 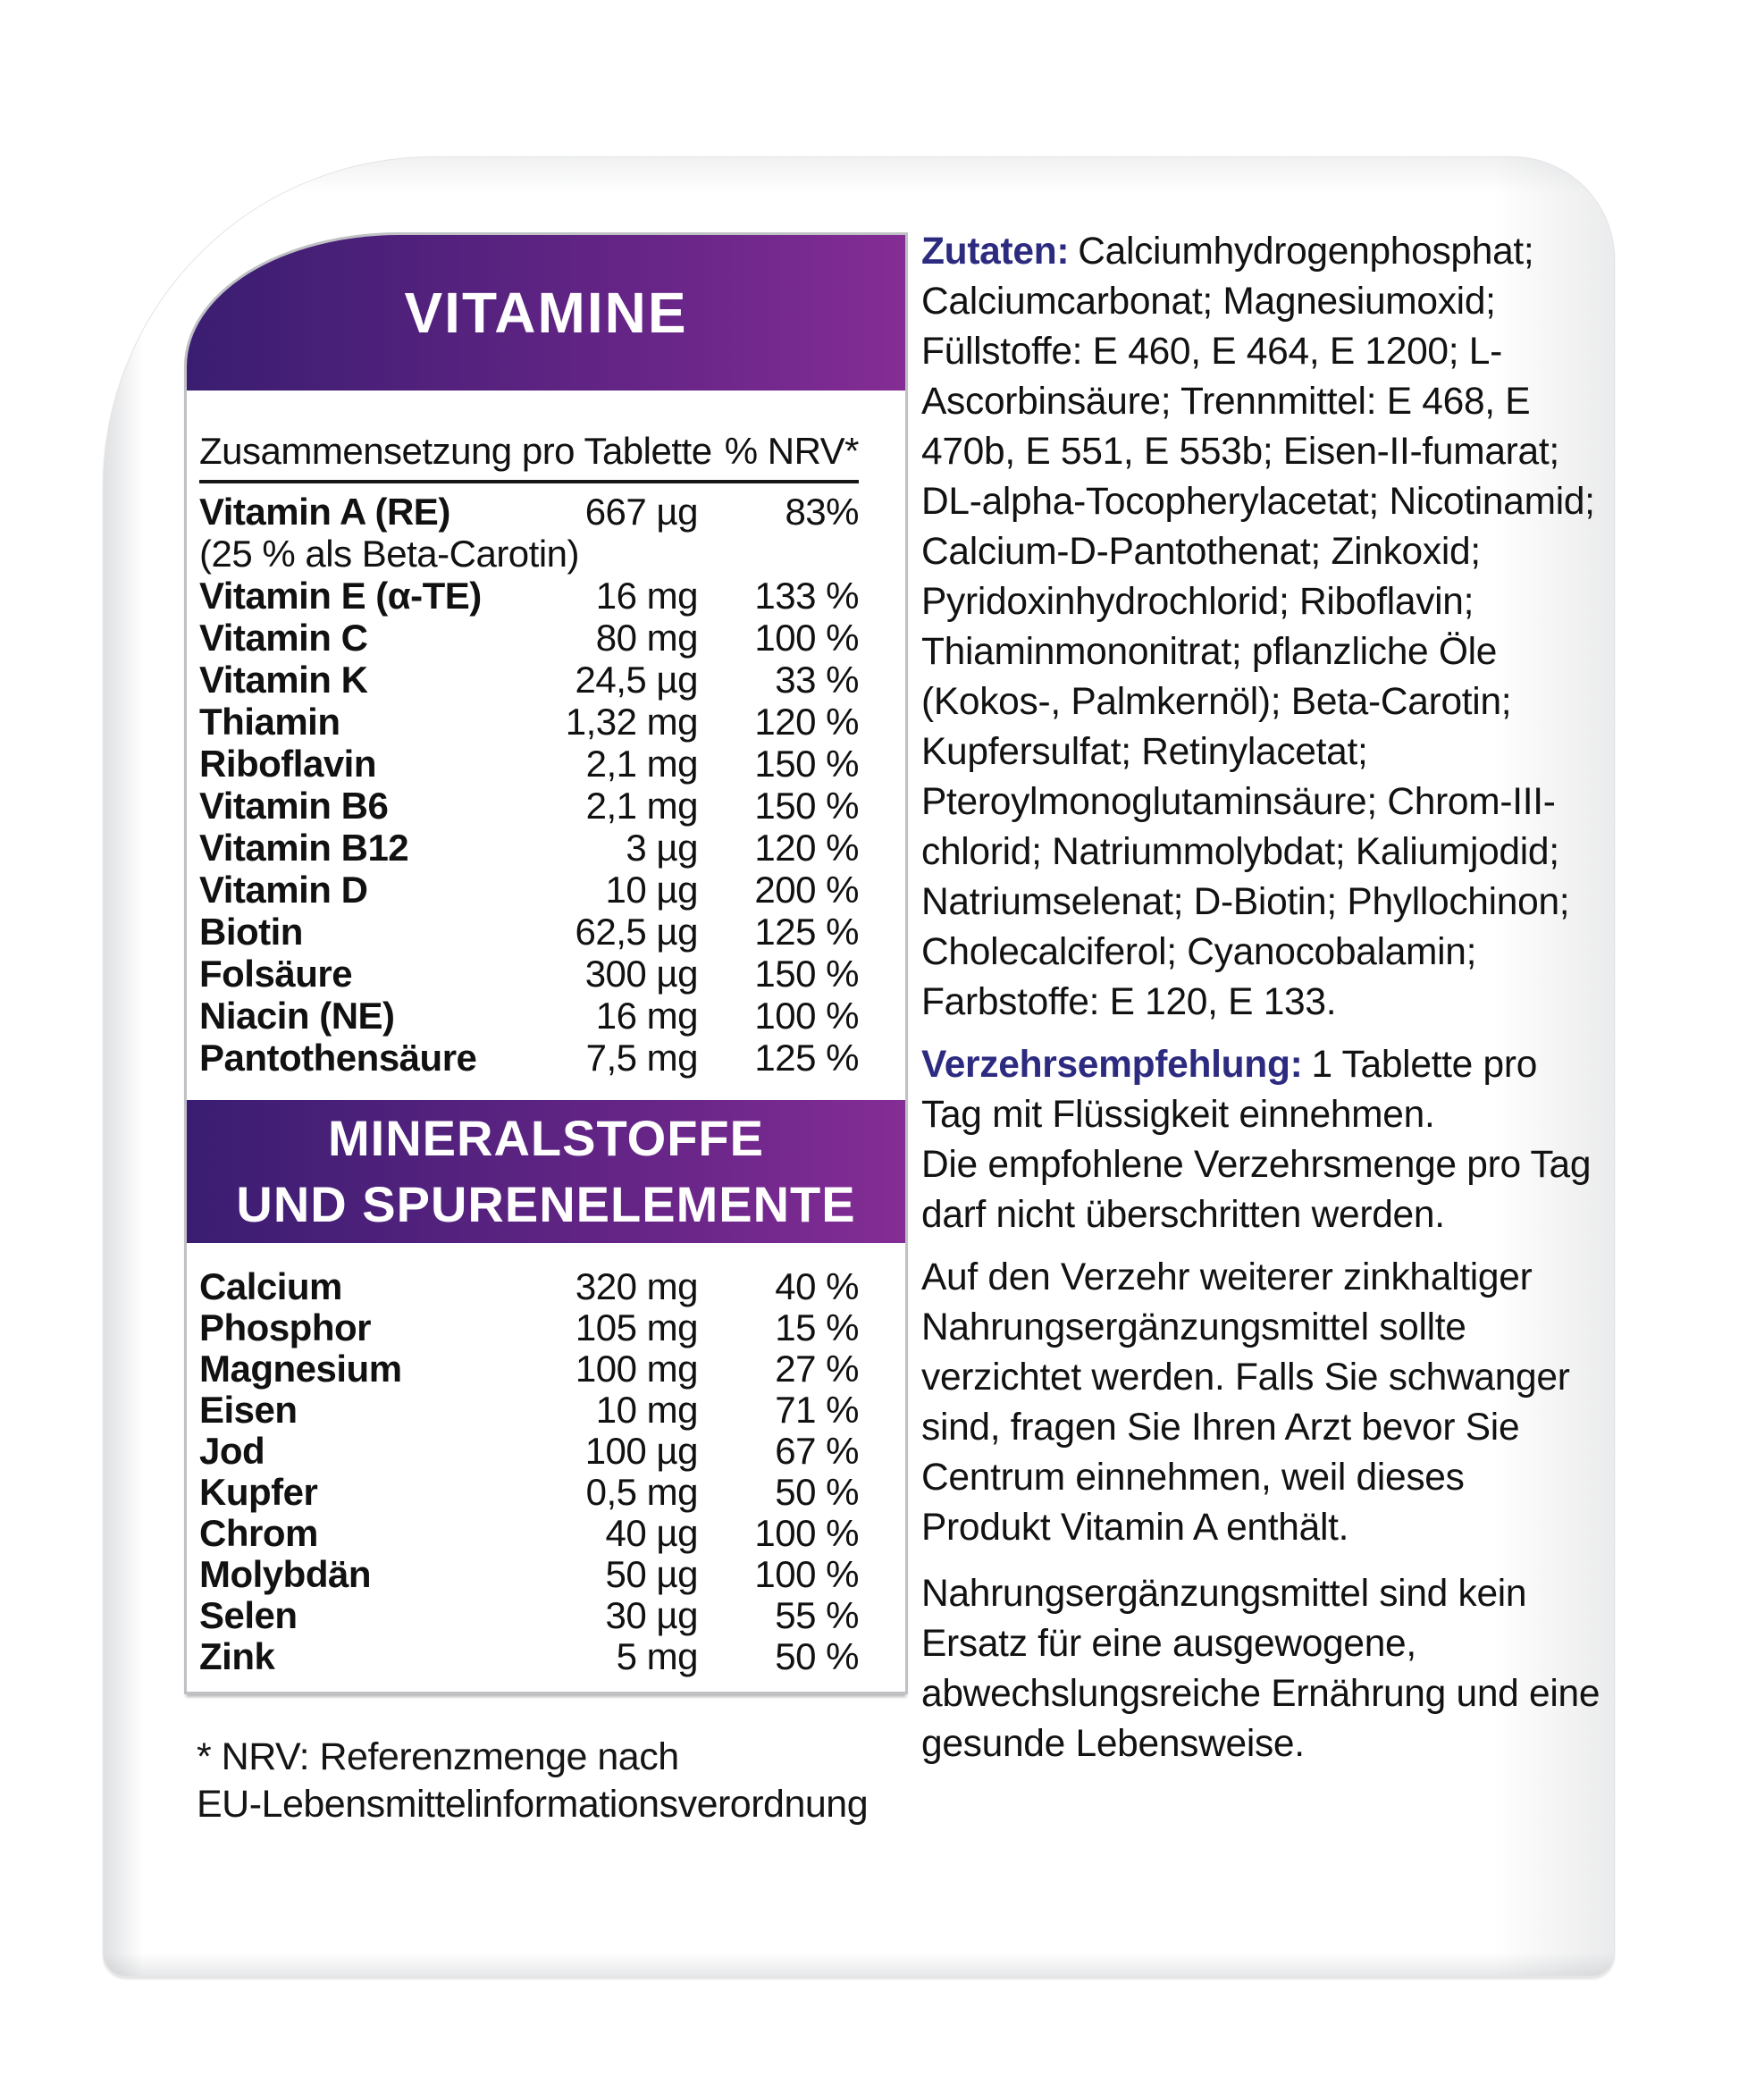 I want to click on table-row: Thiamin 1,32 mg 120 %, so click(x=529, y=722).